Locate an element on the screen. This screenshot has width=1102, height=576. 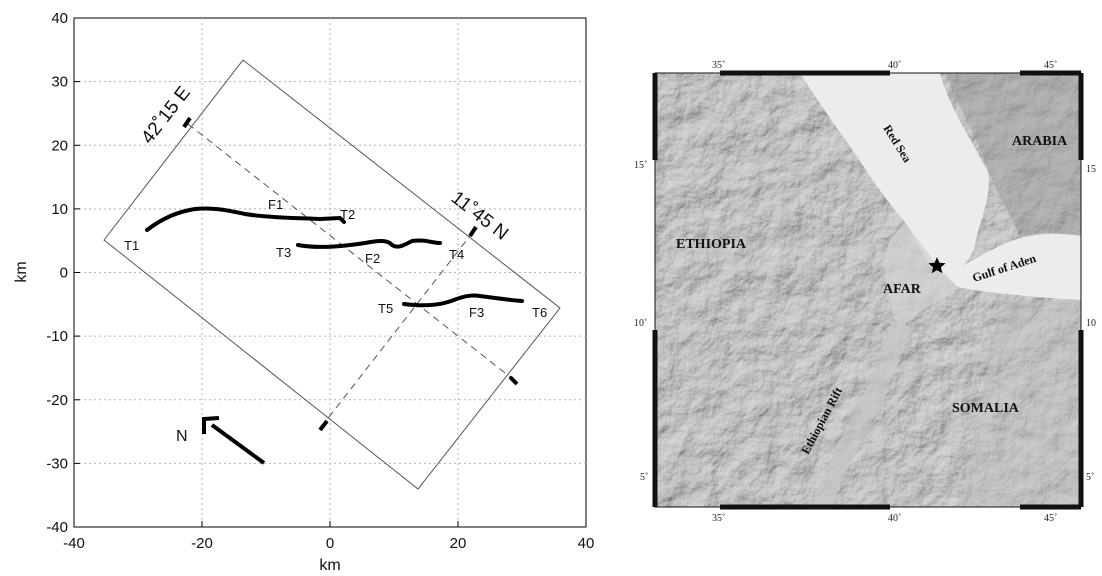
tip-label: T4 is located at coordinates (456, 254).